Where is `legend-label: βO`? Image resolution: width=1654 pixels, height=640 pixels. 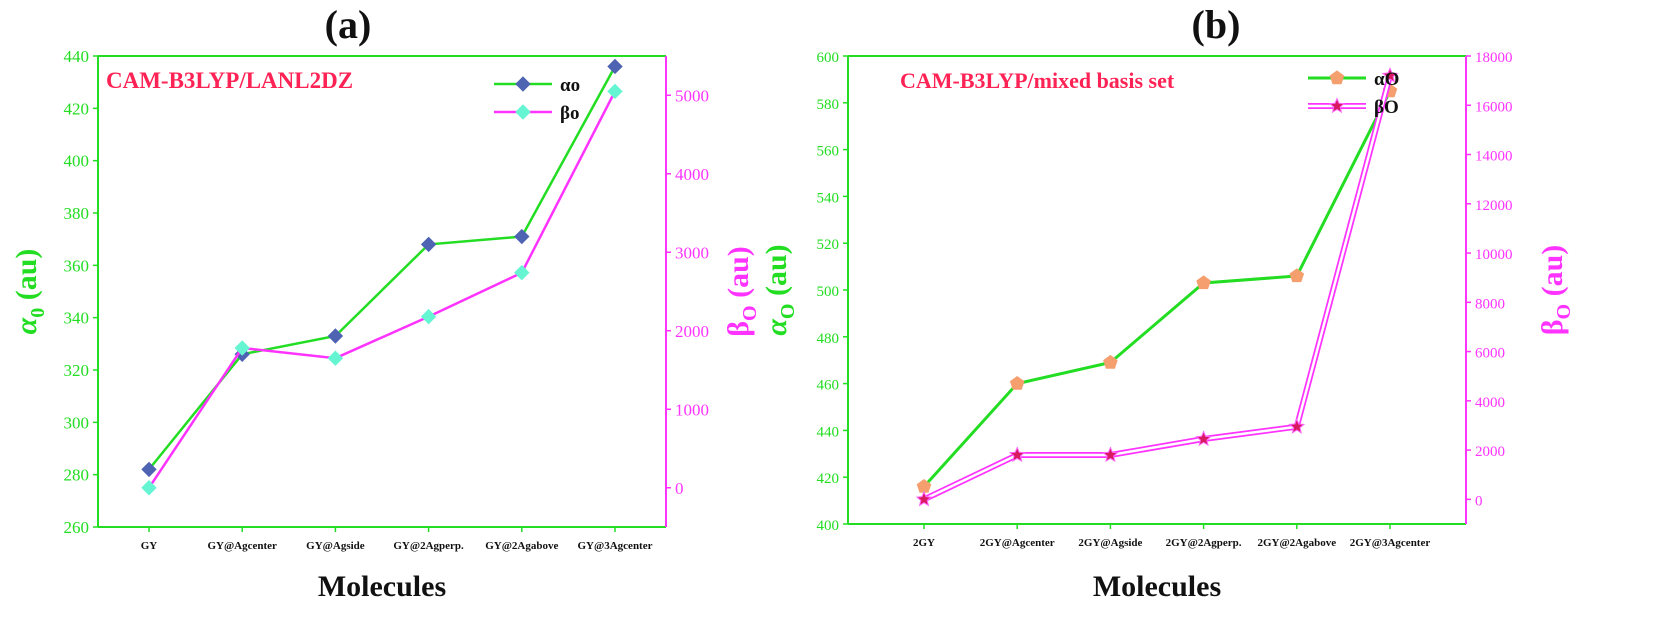 legend-label: βO is located at coordinates (1386, 107).